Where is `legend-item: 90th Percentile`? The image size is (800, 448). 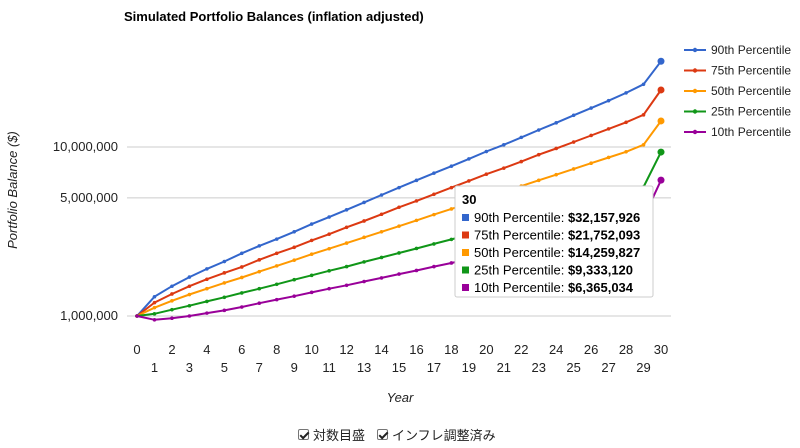 legend-item: 90th Percentile is located at coordinates (737, 50).